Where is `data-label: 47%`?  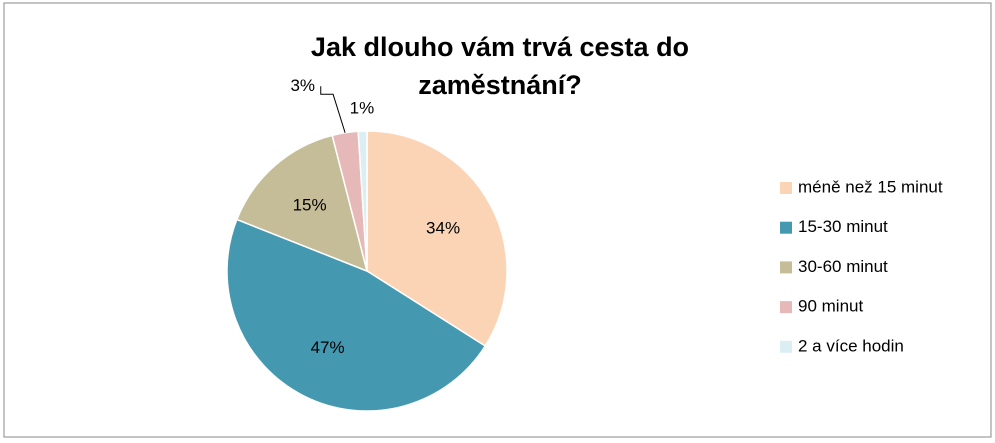 data-label: 47% is located at coordinates (328, 347).